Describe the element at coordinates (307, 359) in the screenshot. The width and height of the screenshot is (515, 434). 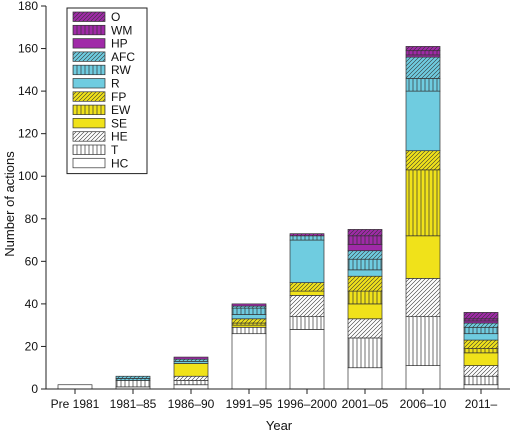
I see `bar-segment-hc-1996-2000` at that location.